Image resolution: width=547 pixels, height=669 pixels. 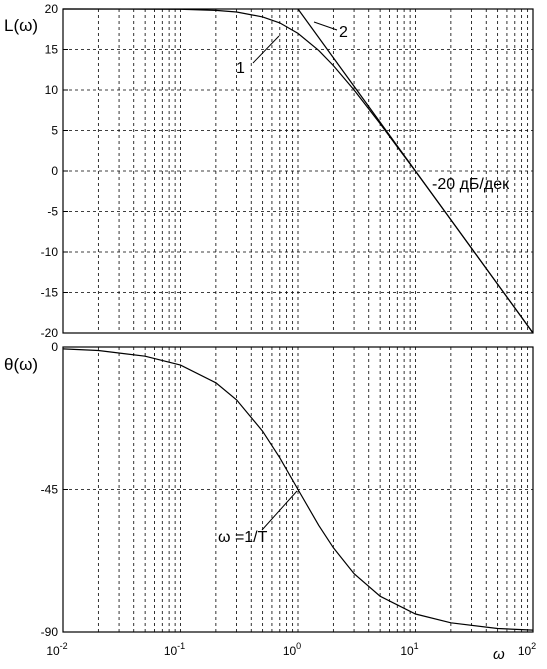 I want to click on x-tick-label: 10⁻², so click(x=56, y=649).